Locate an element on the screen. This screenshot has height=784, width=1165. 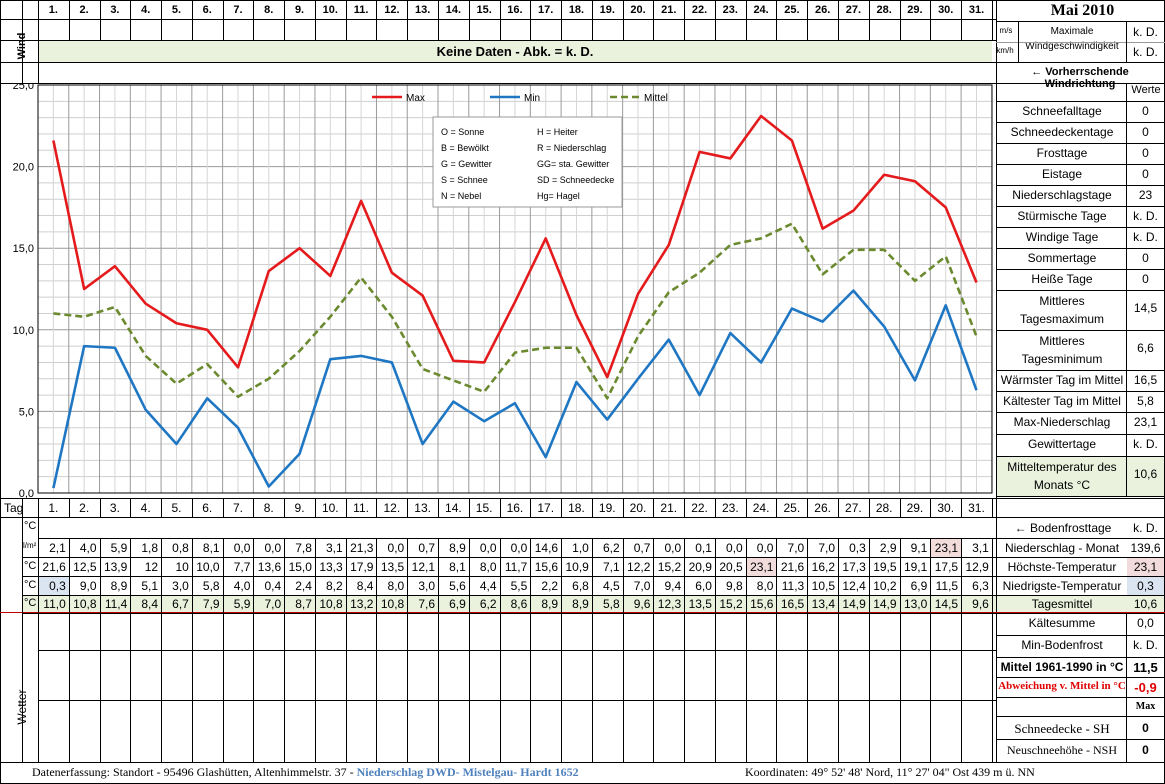
stats-header: Werte is located at coordinates (1146, 90).